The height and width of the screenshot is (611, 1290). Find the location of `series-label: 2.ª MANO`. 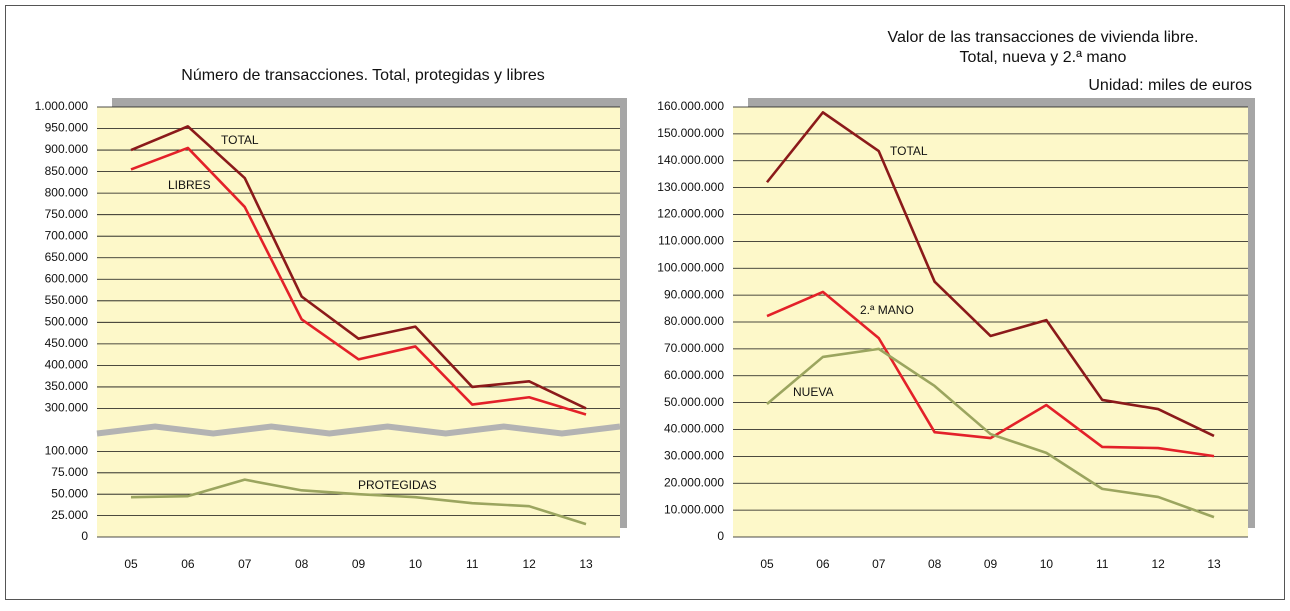

series-label: 2.ª MANO is located at coordinates (887, 310).